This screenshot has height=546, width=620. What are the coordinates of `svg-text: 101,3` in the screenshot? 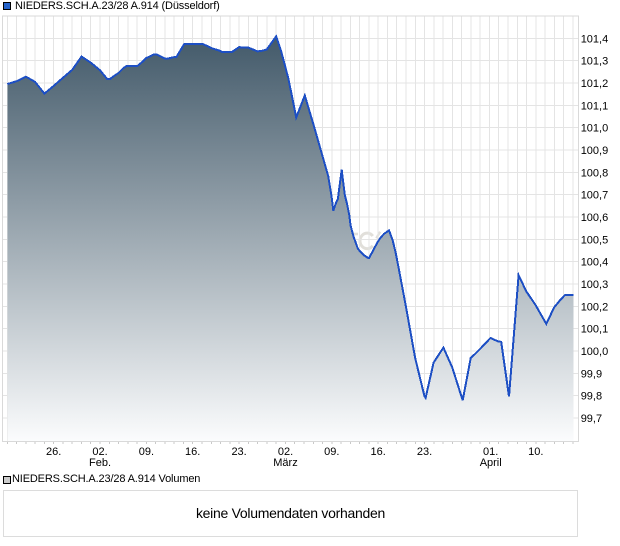 It's located at (595, 62).